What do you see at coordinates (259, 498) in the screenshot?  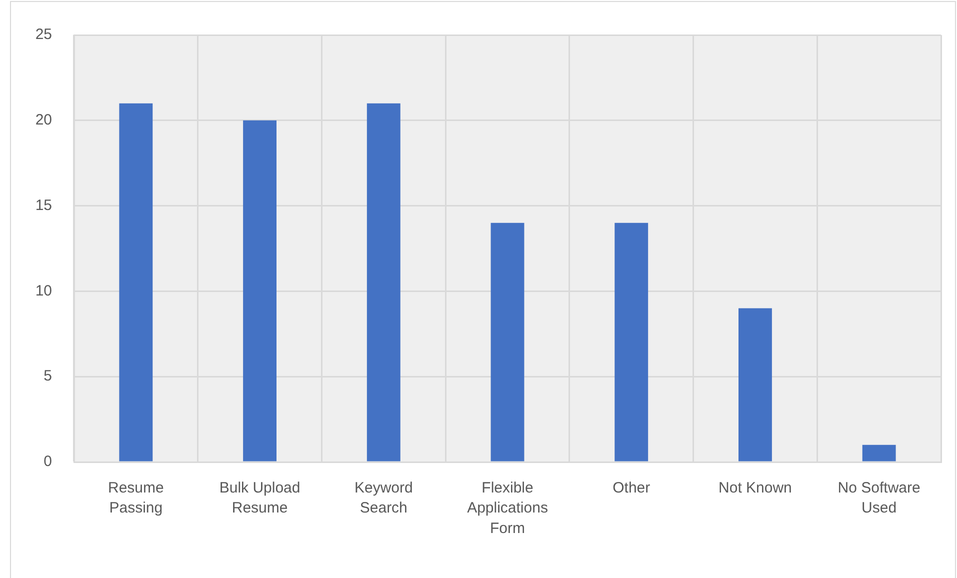 I see `x-tick-label: Bulk Upload Resume` at bounding box center [259, 498].